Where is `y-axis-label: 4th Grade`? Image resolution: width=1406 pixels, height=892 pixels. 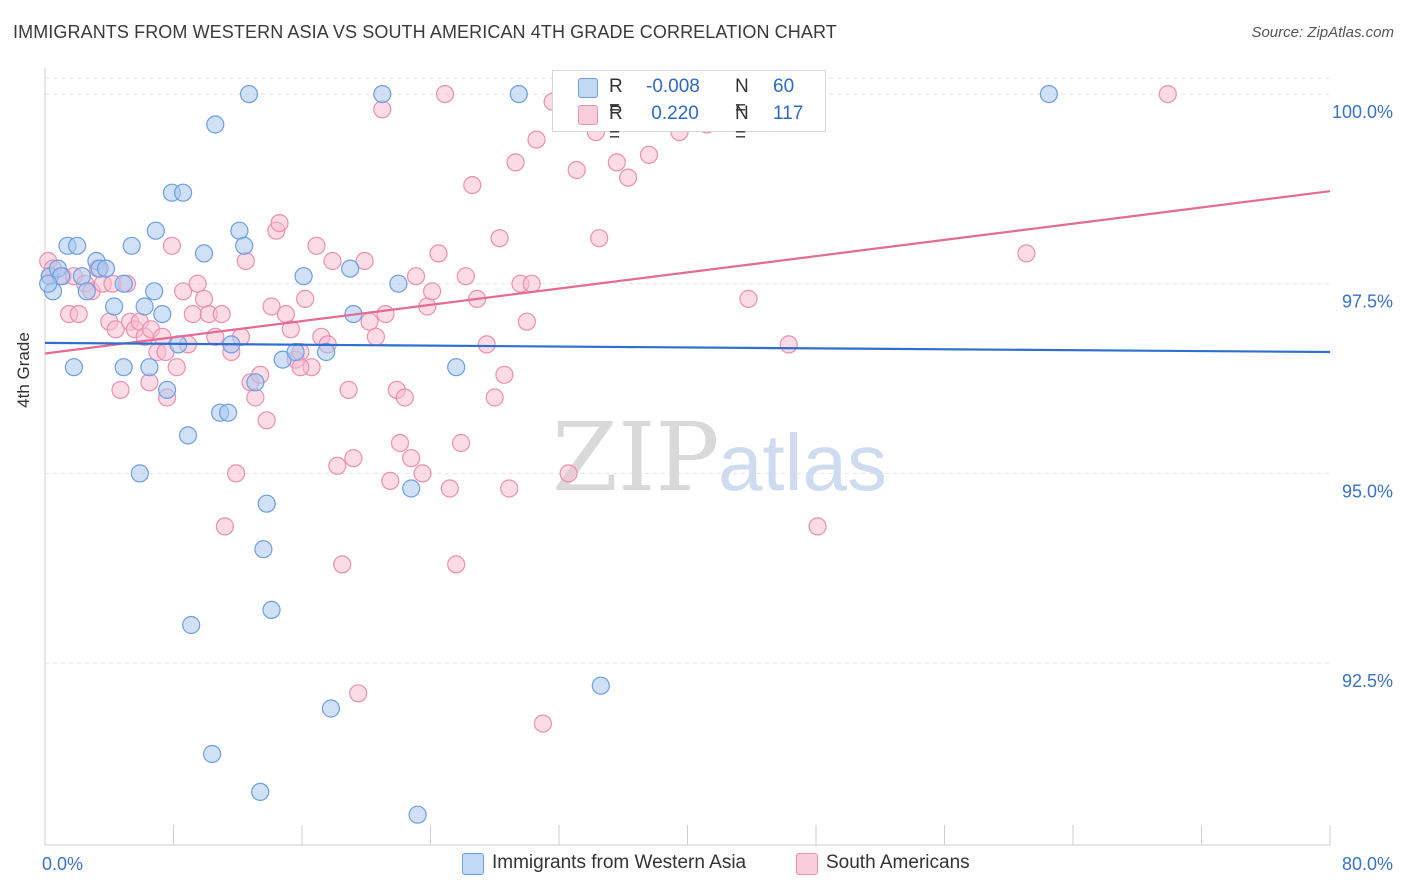 y-axis-label: 4th Grade is located at coordinates (23, 370).